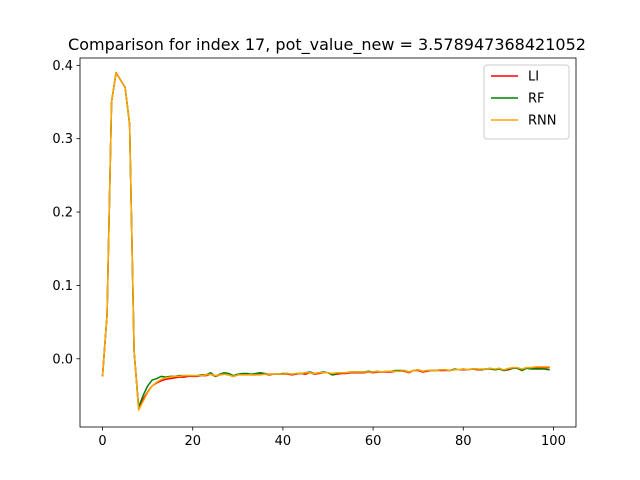  What do you see at coordinates (536, 99) in the screenshot?
I see `legend-label-rf: RF` at bounding box center [536, 99].